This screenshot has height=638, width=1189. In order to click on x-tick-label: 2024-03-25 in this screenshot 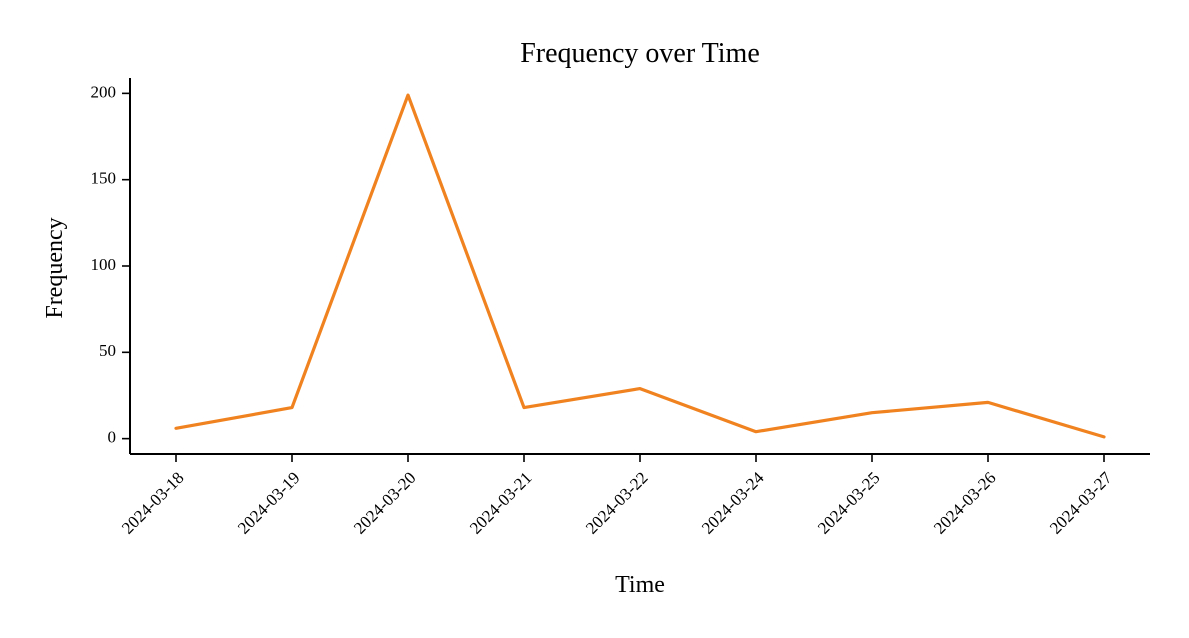, I will do `click(849, 503)`.